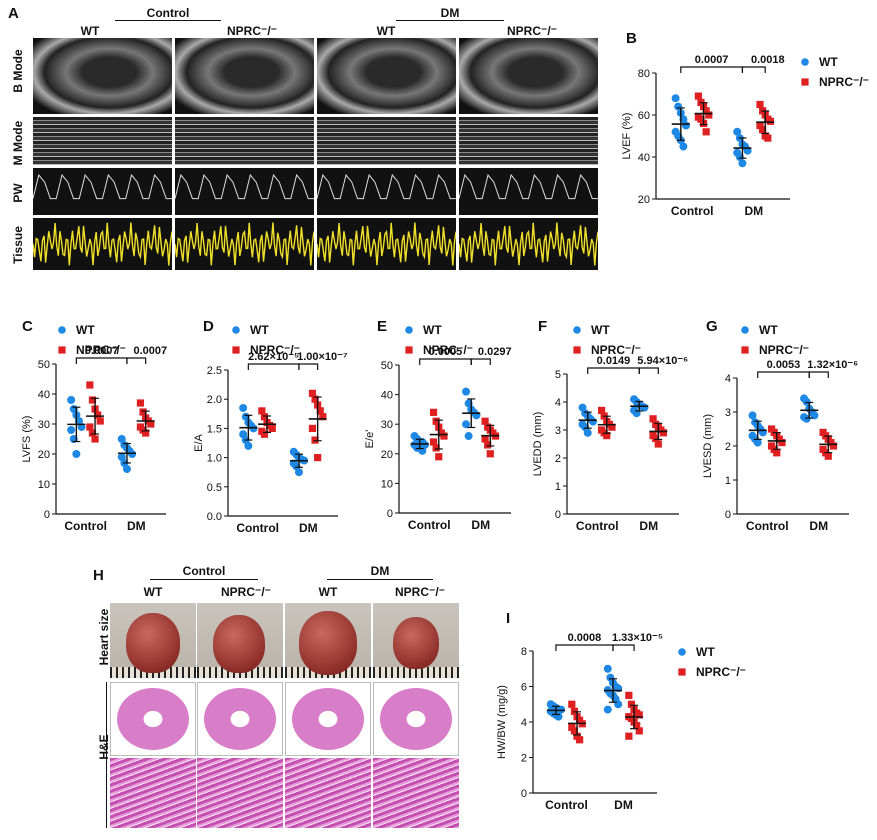 This screenshot has width=877, height=840. What do you see at coordinates (62, 330) in the screenshot?
I see `legend-wt-marker` at bounding box center [62, 330].